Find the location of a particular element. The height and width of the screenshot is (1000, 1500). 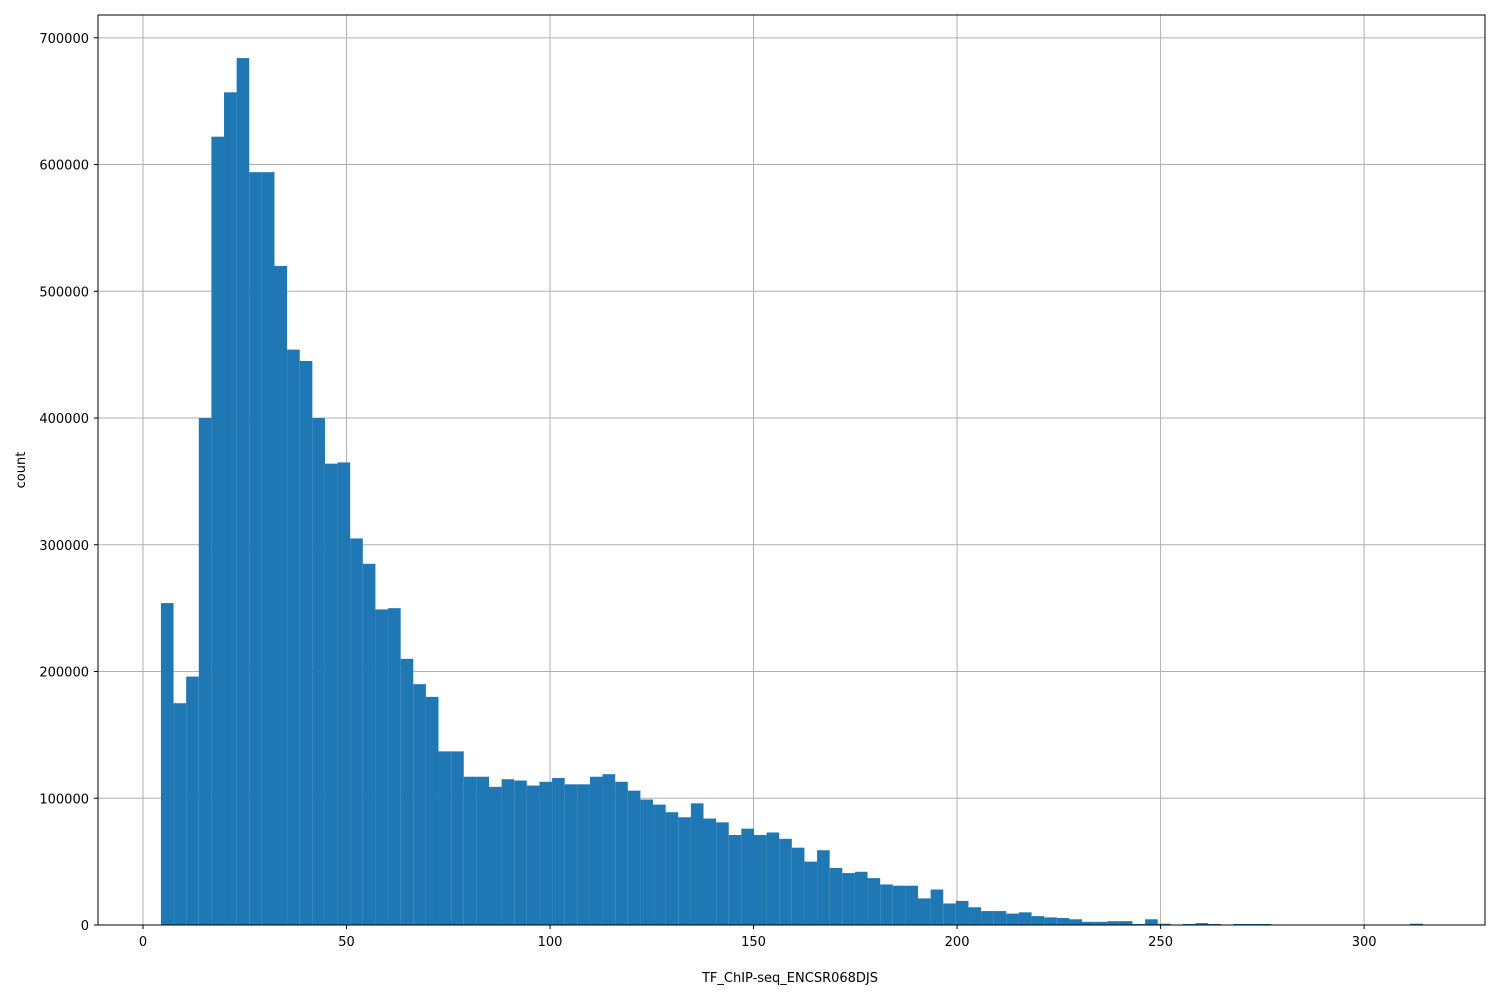

y-axis-label: count is located at coordinates (21, 470).